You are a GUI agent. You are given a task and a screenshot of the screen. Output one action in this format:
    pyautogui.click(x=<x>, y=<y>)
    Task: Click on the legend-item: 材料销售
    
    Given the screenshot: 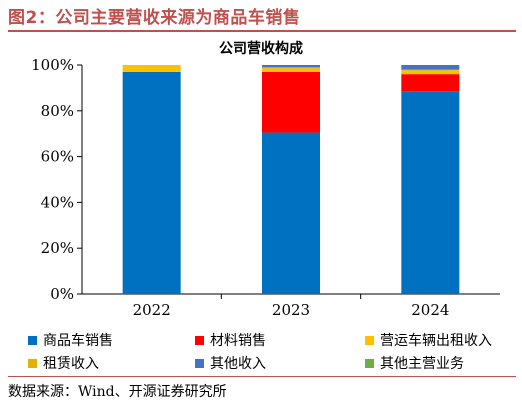 What is the action you would take?
    pyautogui.click(x=230, y=340)
    